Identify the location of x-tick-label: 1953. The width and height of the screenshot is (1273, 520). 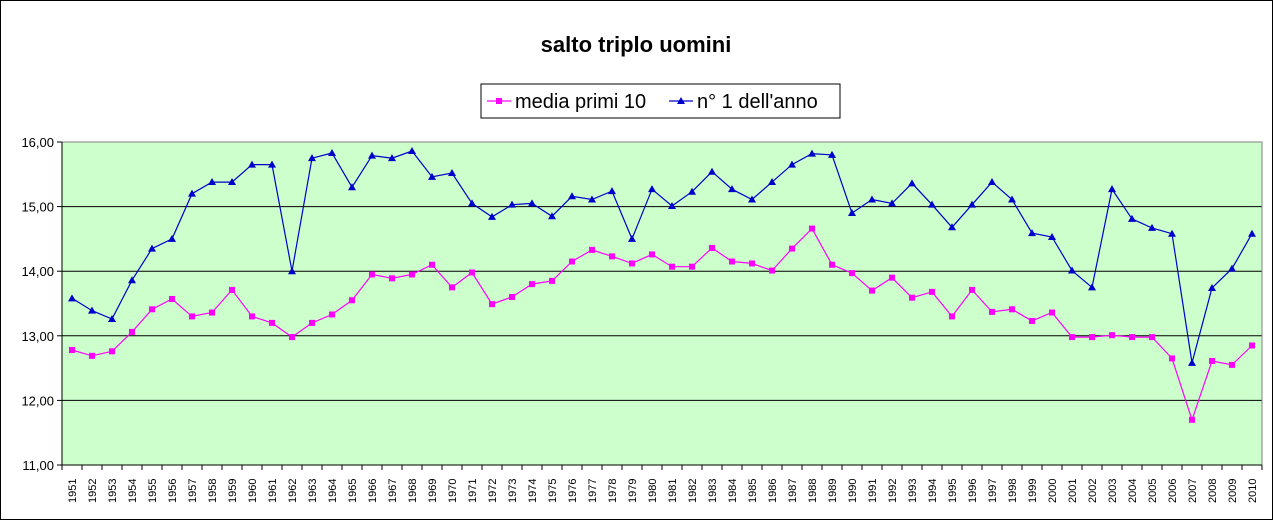
(113, 491).